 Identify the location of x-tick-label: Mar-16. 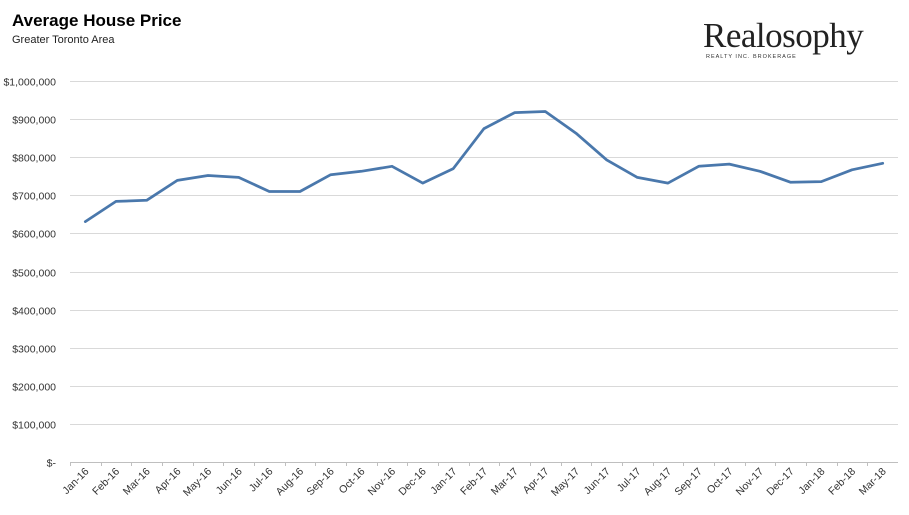
(137, 482).